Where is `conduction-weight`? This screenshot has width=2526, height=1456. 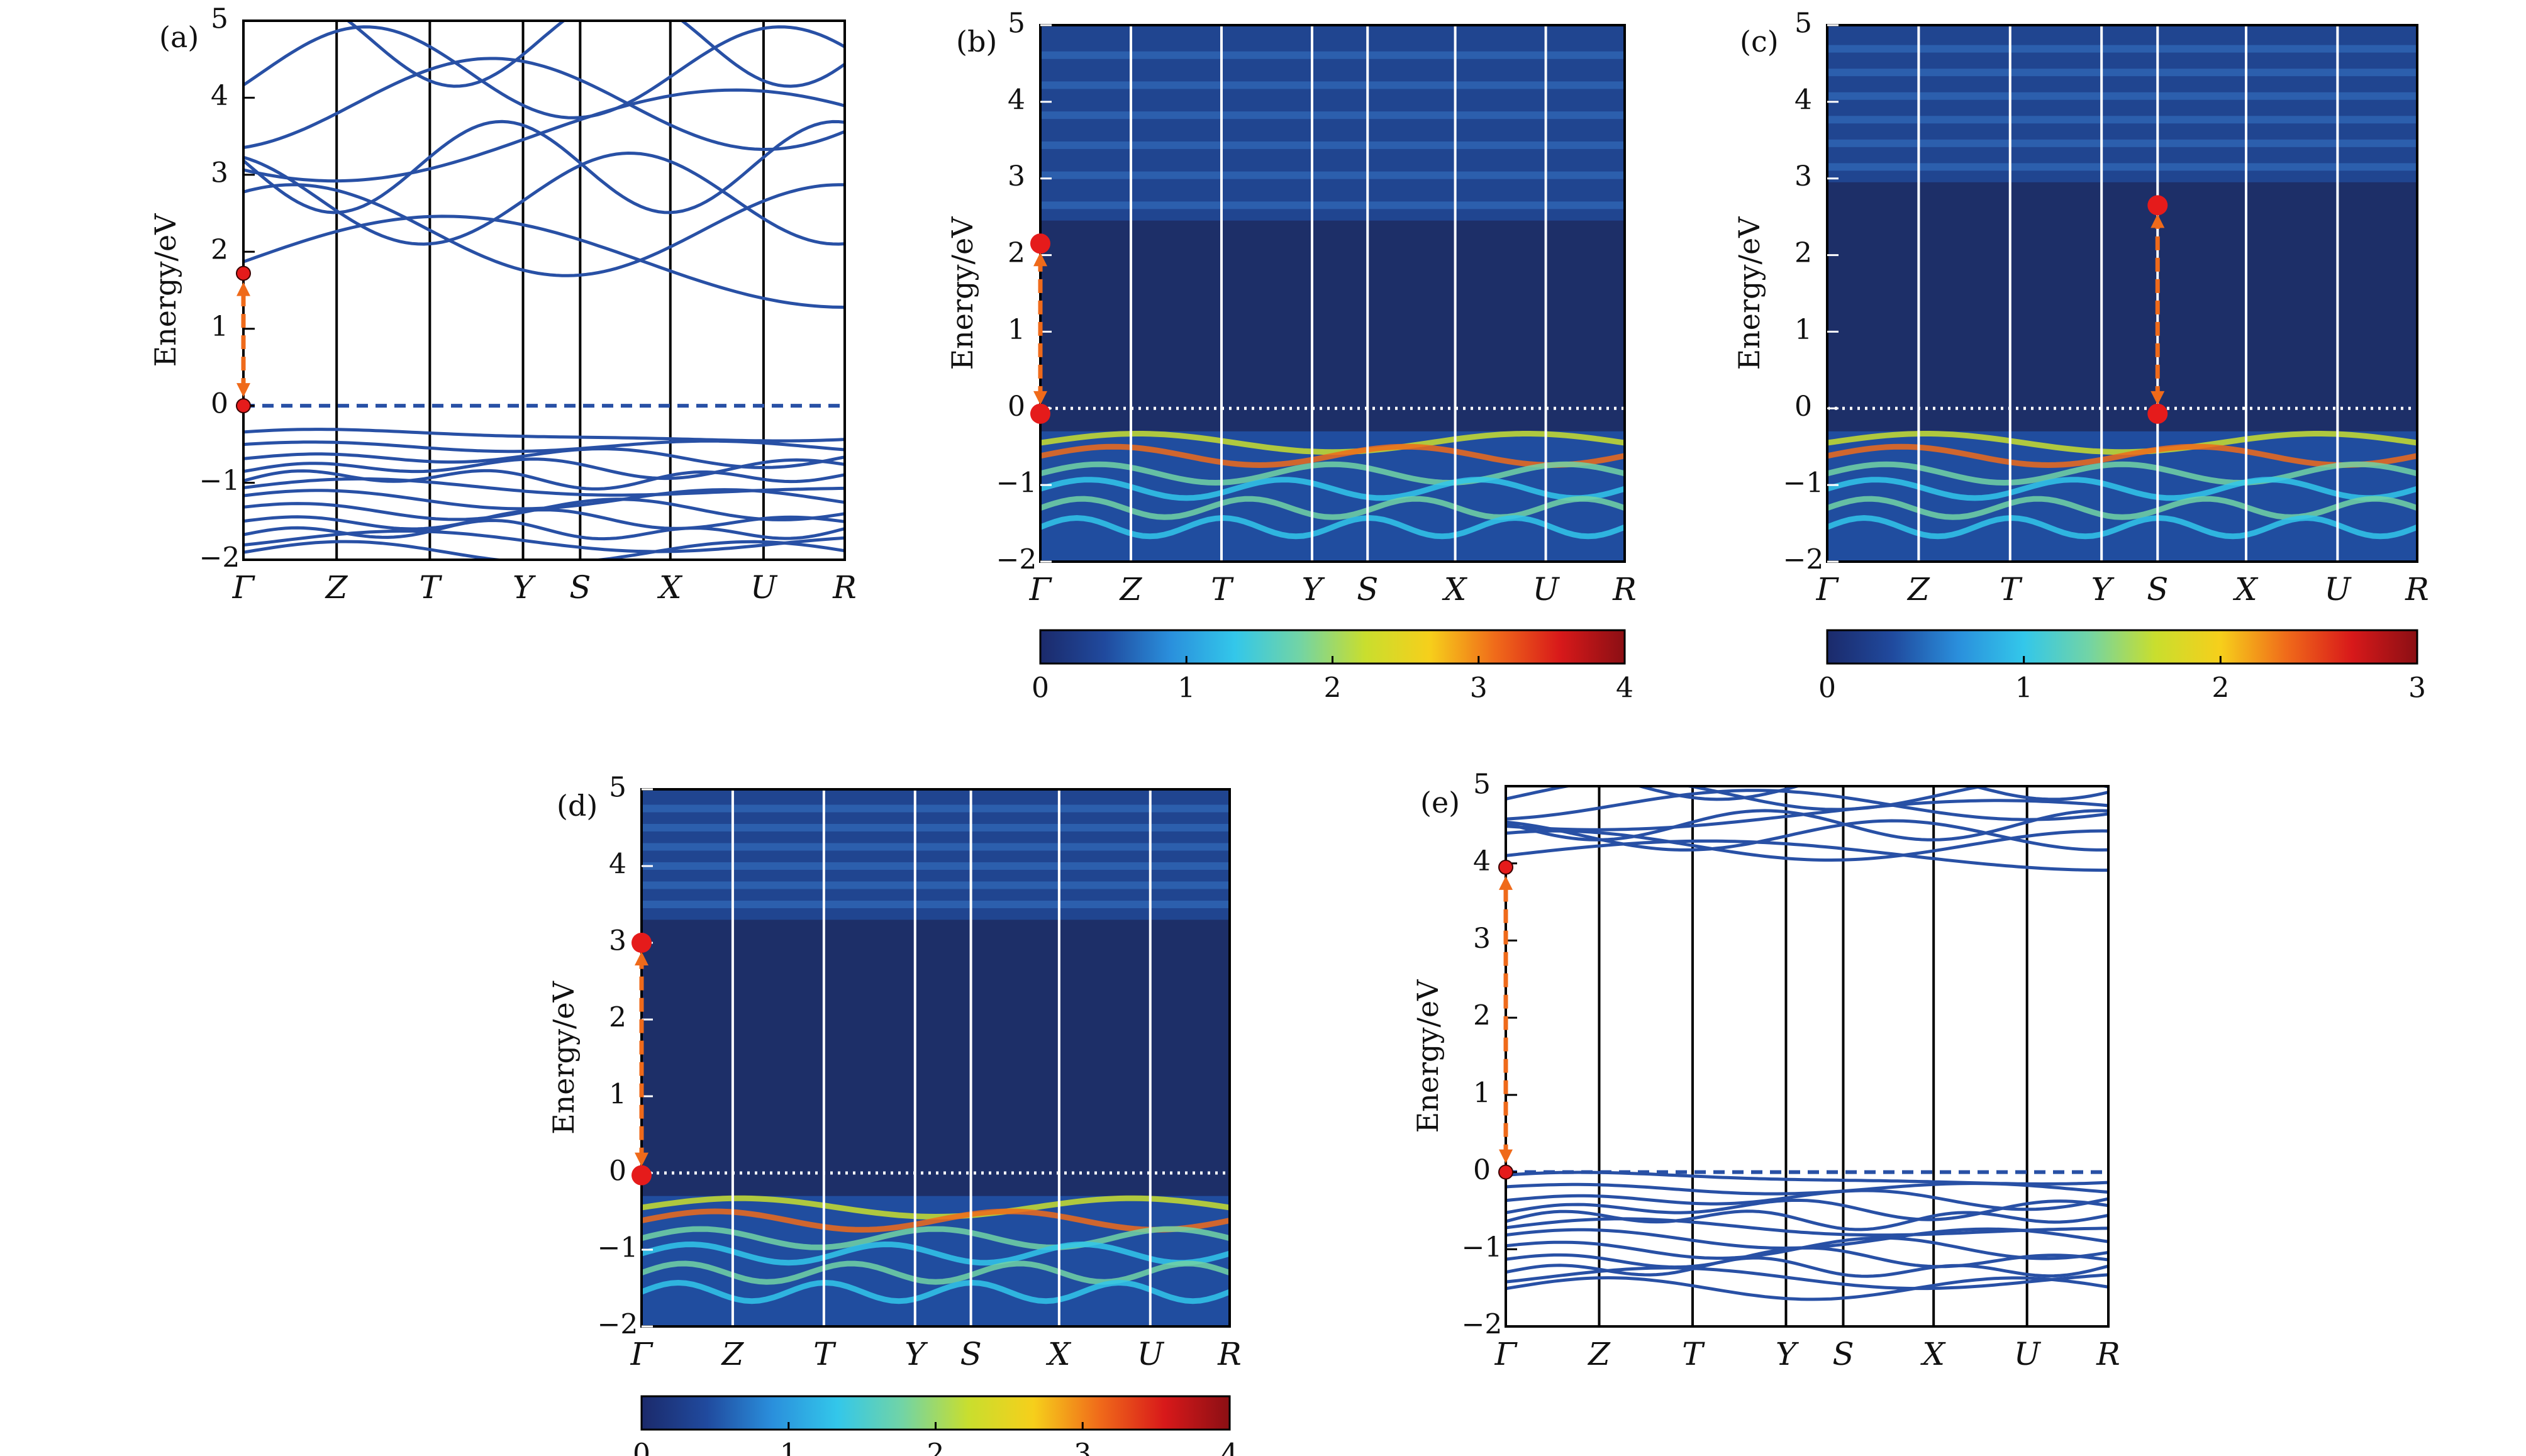
conduction-weight is located at coordinates (1332, 123).